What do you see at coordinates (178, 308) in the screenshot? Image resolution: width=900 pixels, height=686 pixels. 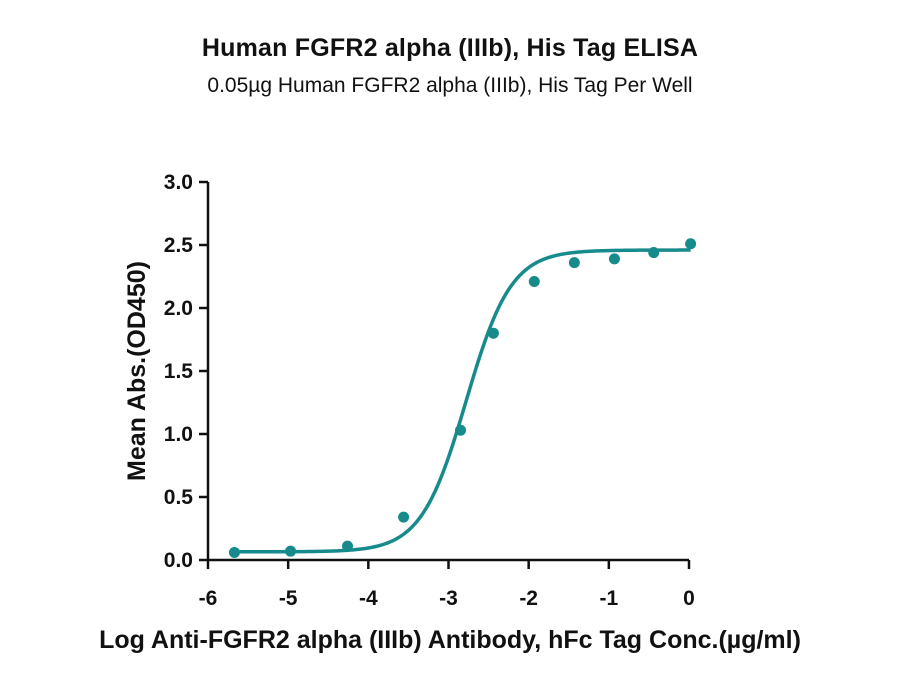 I see `y-tick-label: 2.0` at bounding box center [178, 308].